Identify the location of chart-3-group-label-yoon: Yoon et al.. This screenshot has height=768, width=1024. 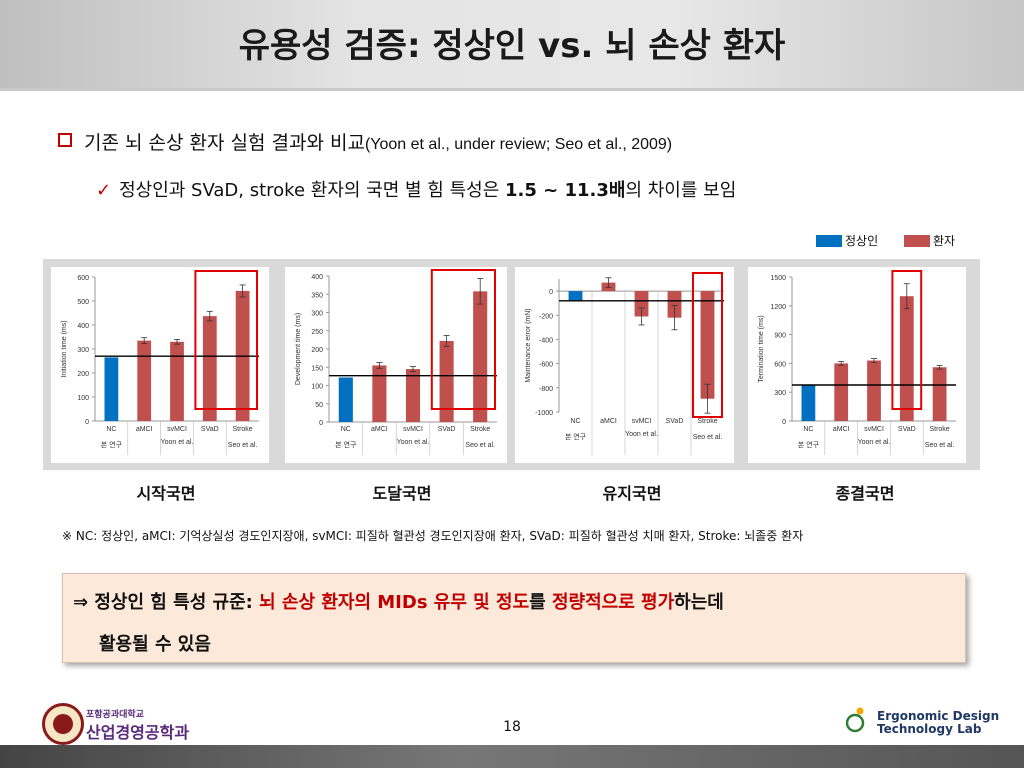
(874, 442).